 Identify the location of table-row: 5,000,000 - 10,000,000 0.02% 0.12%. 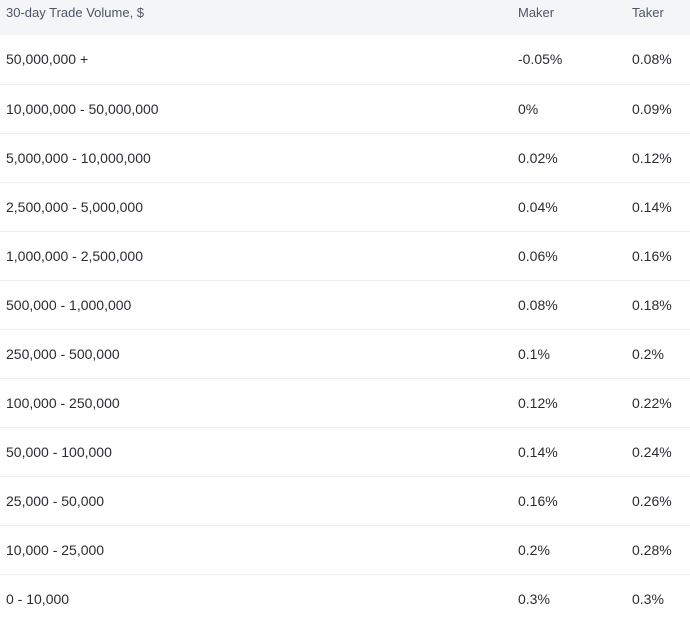
(345, 158).